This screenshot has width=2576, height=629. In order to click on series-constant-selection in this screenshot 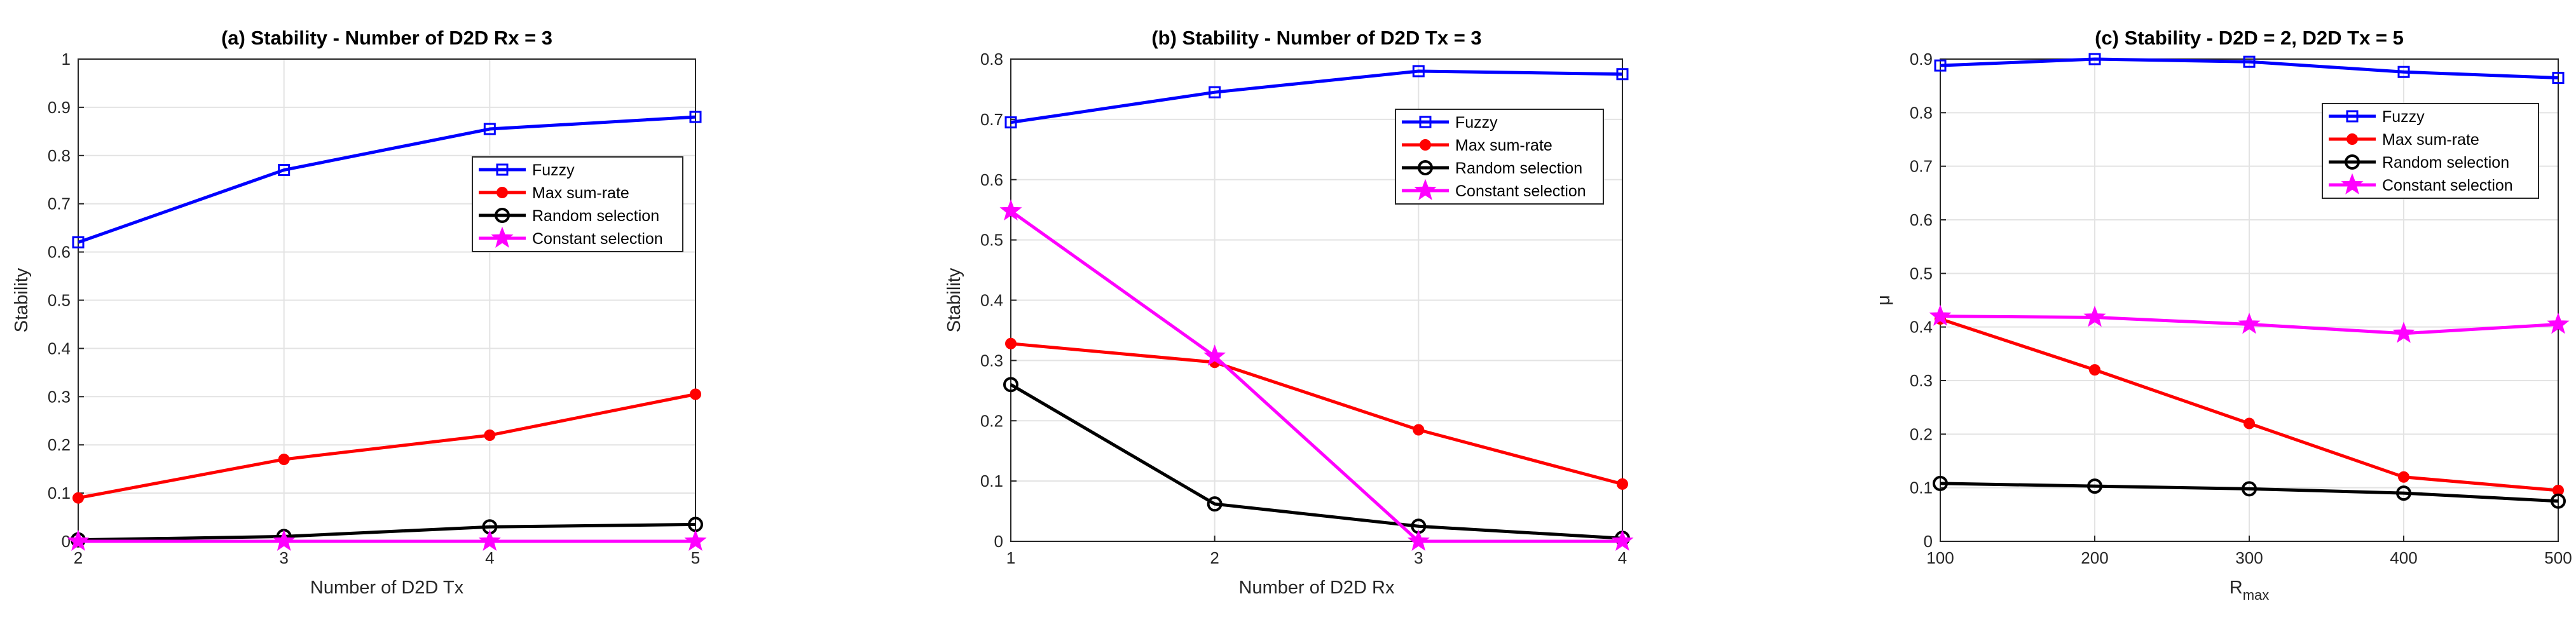, I will do `click(2249, 323)`.